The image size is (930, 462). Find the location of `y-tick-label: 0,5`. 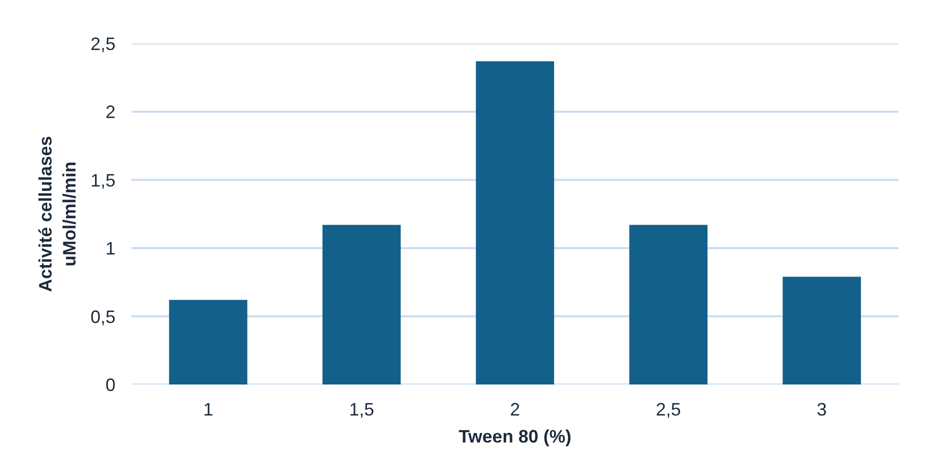

y-tick-label: 0,5 is located at coordinates (103, 316).